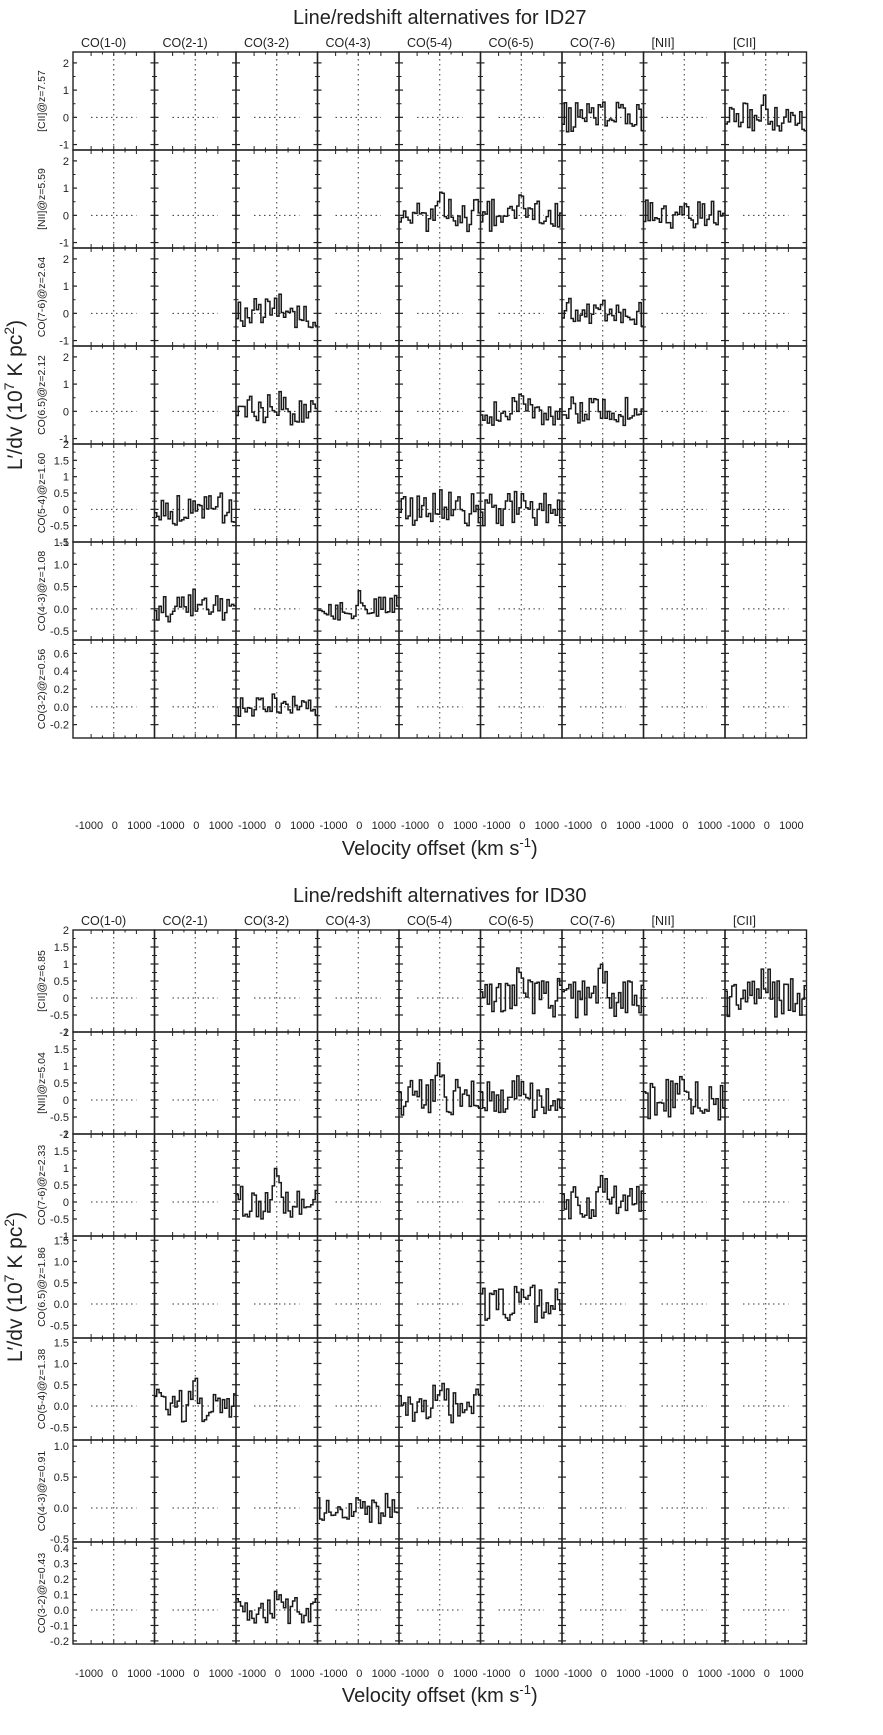 The width and height of the screenshot is (883, 1735). Describe the element at coordinates (42, 297) in the screenshot. I see `row-label: CO(7-6)@z=2.64` at that location.